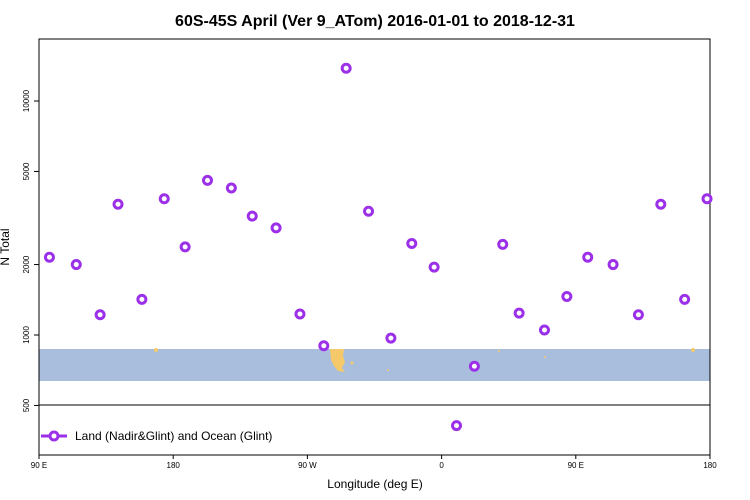  I want to click on legend-marker, so click(54, 436).